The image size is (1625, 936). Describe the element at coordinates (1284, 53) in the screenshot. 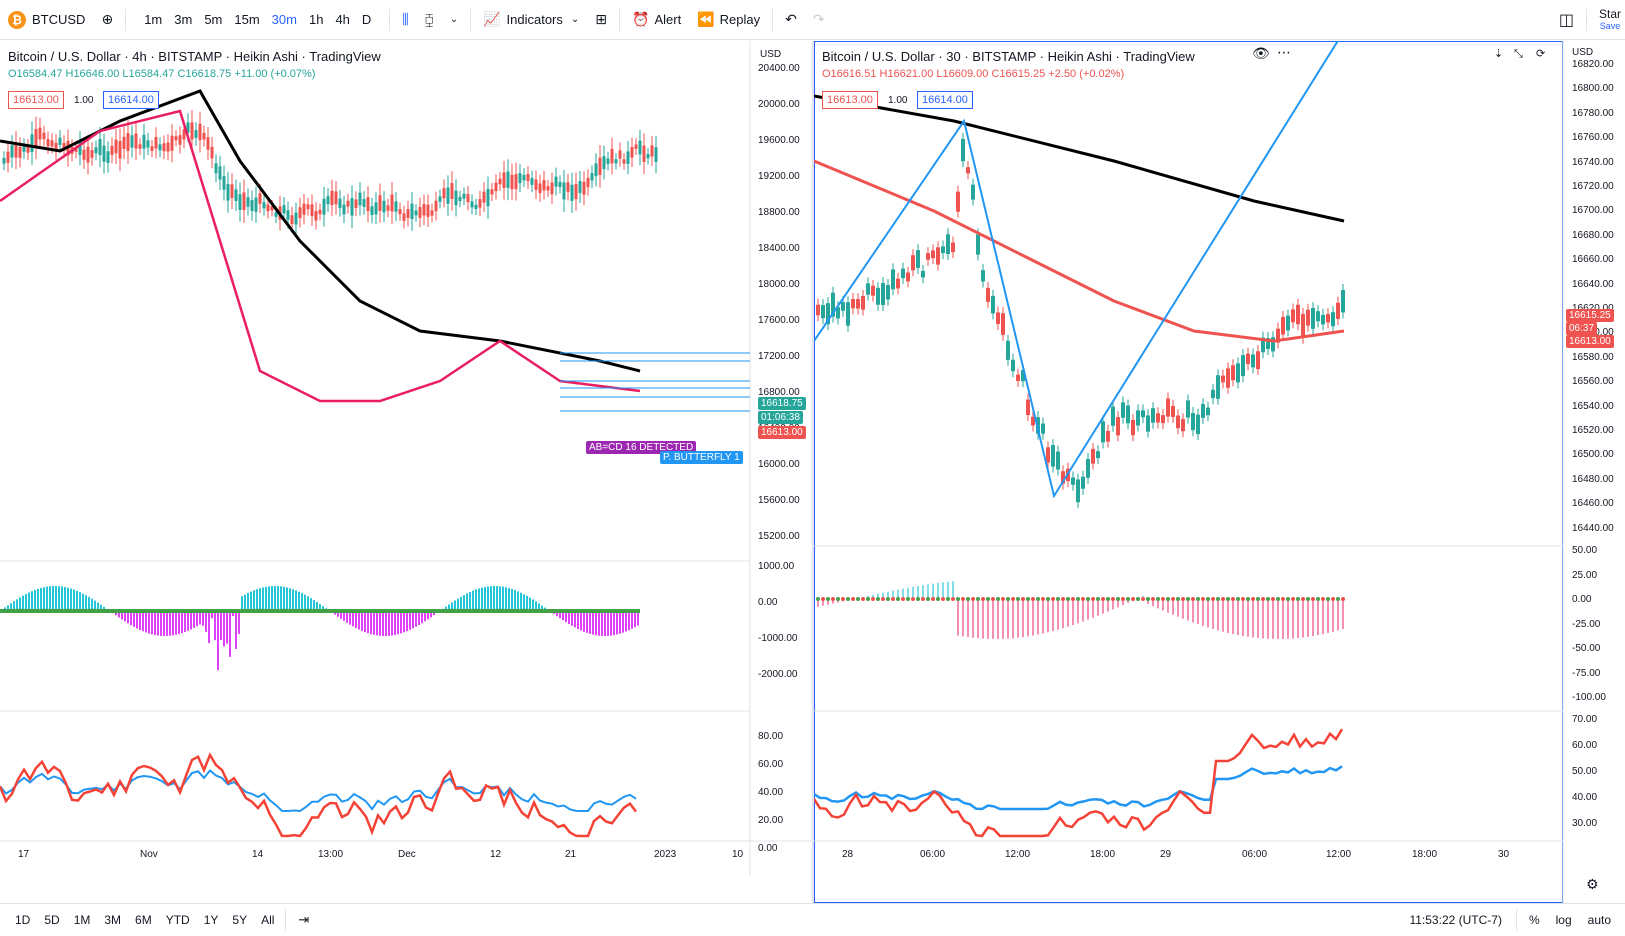

I see `more-options-icon: ⋯` at that location.